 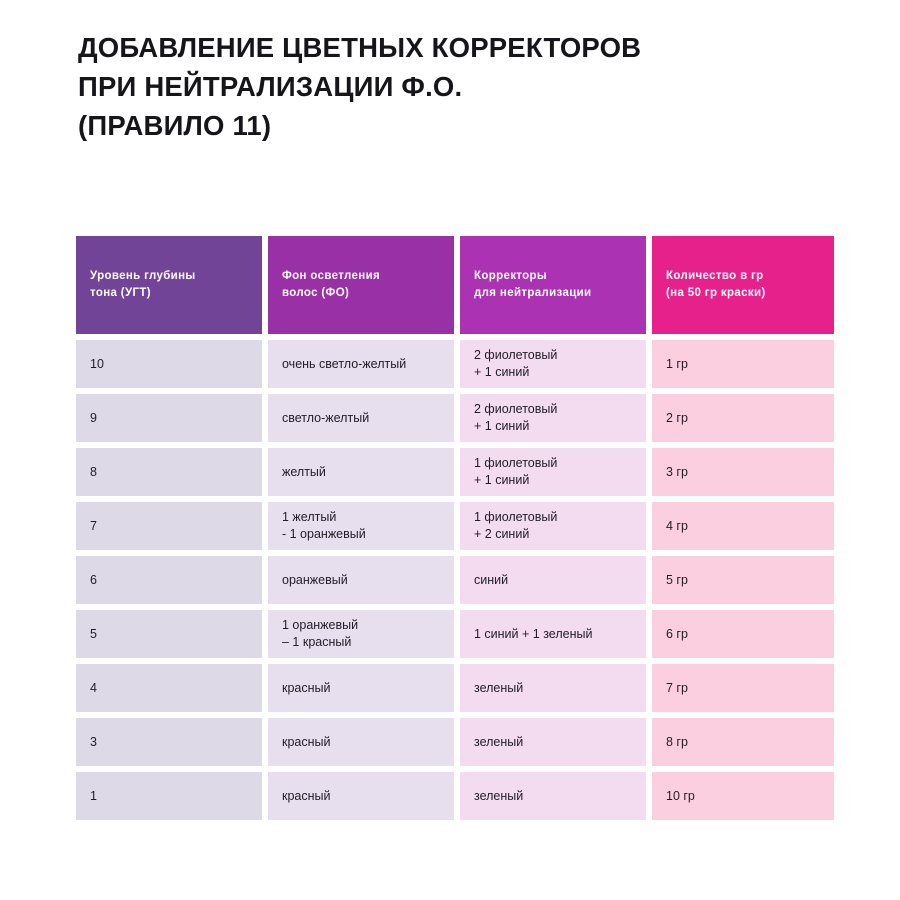 What do you see at coordinates (324, 525) in the screenshot?
I see `cell-background-text: 1 желтый - 1 оранжевый` at bounding box center [324, 525].